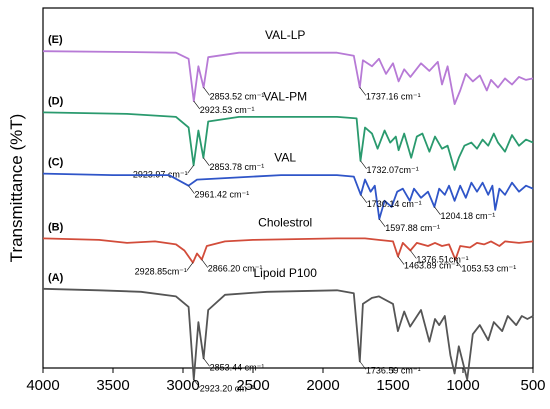  I want to click on series-line-B, so click(288, 250).